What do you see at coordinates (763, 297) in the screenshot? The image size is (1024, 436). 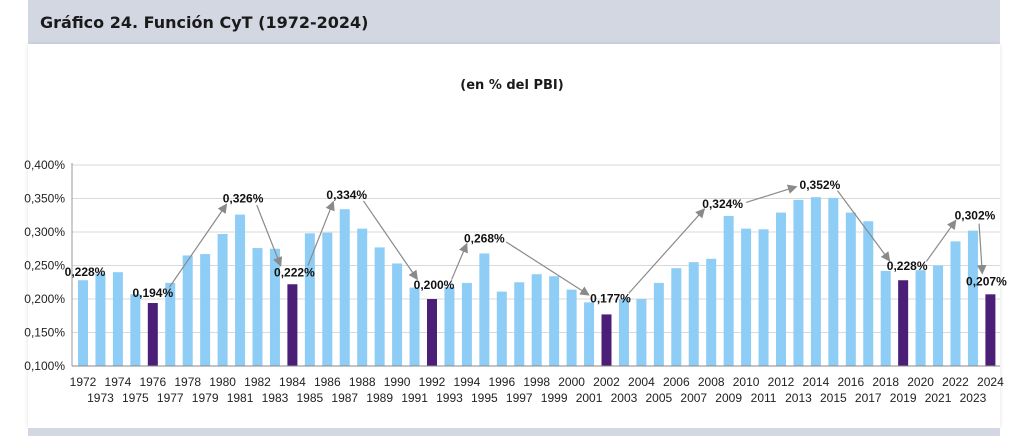 I see `bar-2011` at bounding box center [763, 297].